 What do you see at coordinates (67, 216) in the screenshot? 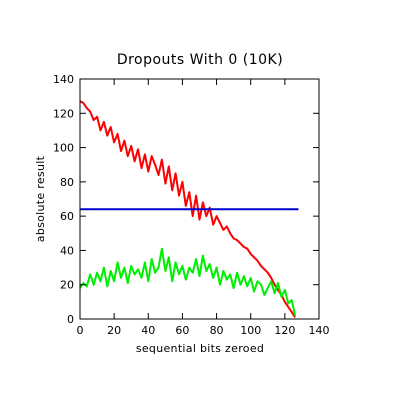
I see `y-tick-label: 60` at bounding box center [67, 216].